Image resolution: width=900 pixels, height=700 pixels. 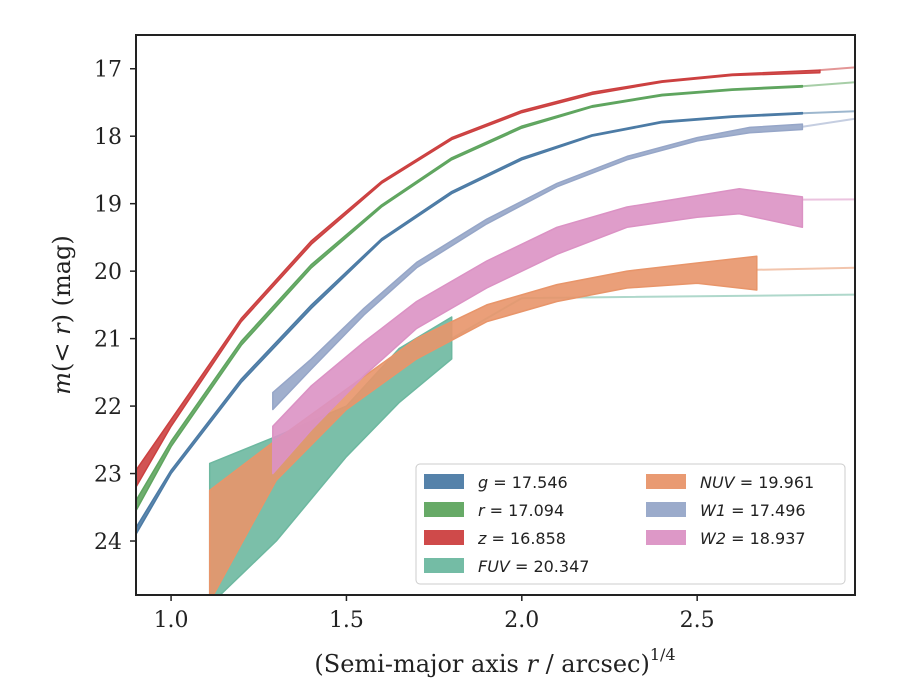 I want to click on y-tick-label: 19, so click(x=108, y=205).